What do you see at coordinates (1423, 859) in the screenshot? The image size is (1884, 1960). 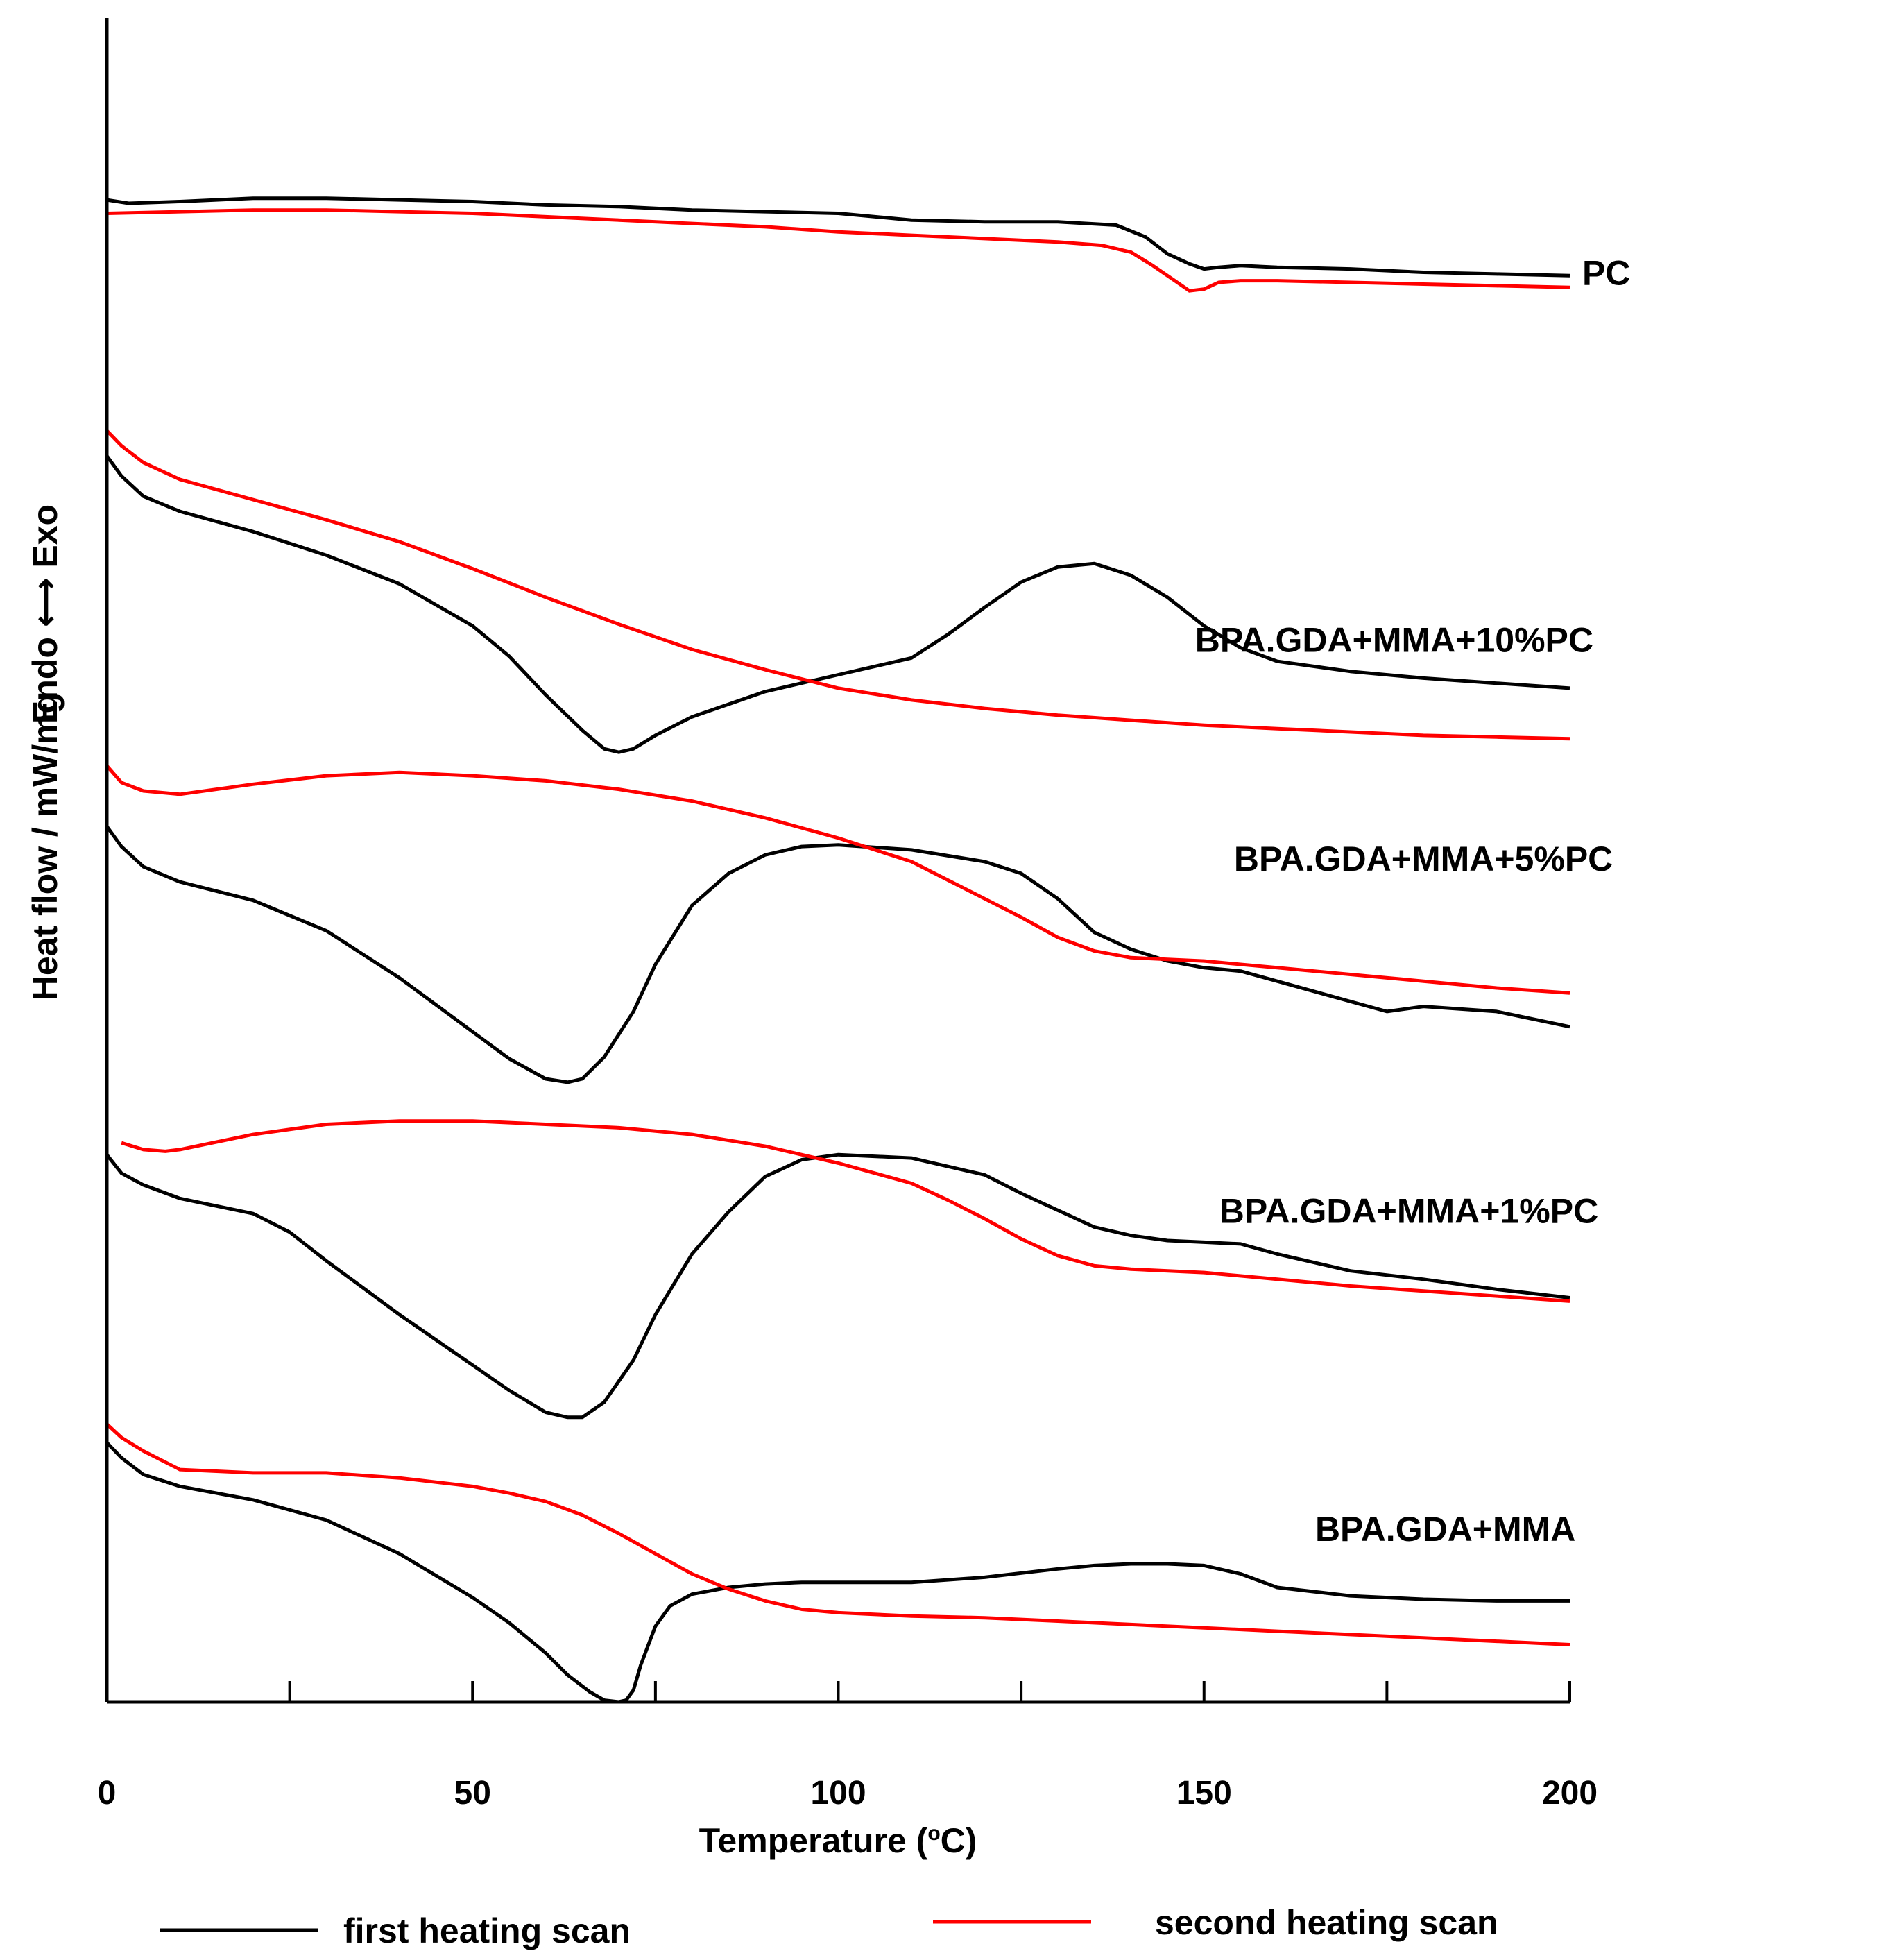 I see `curve-label-2: BPA.GDA+MMA+5%PC` at bounding box center [1423, 859].